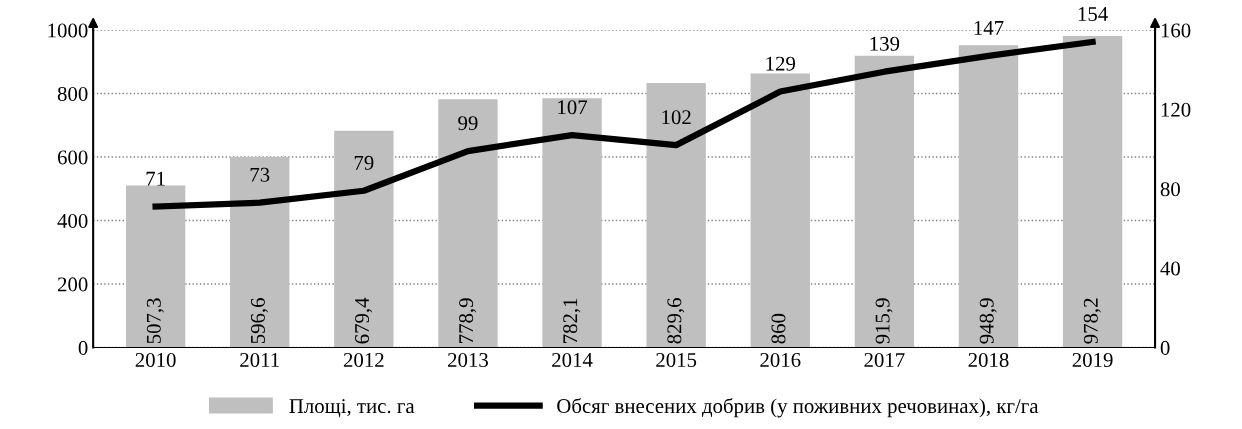 Image resolution: width=1242 pixels, height=429 pixels. I want to click on data-label: 102, so click(676, 117).